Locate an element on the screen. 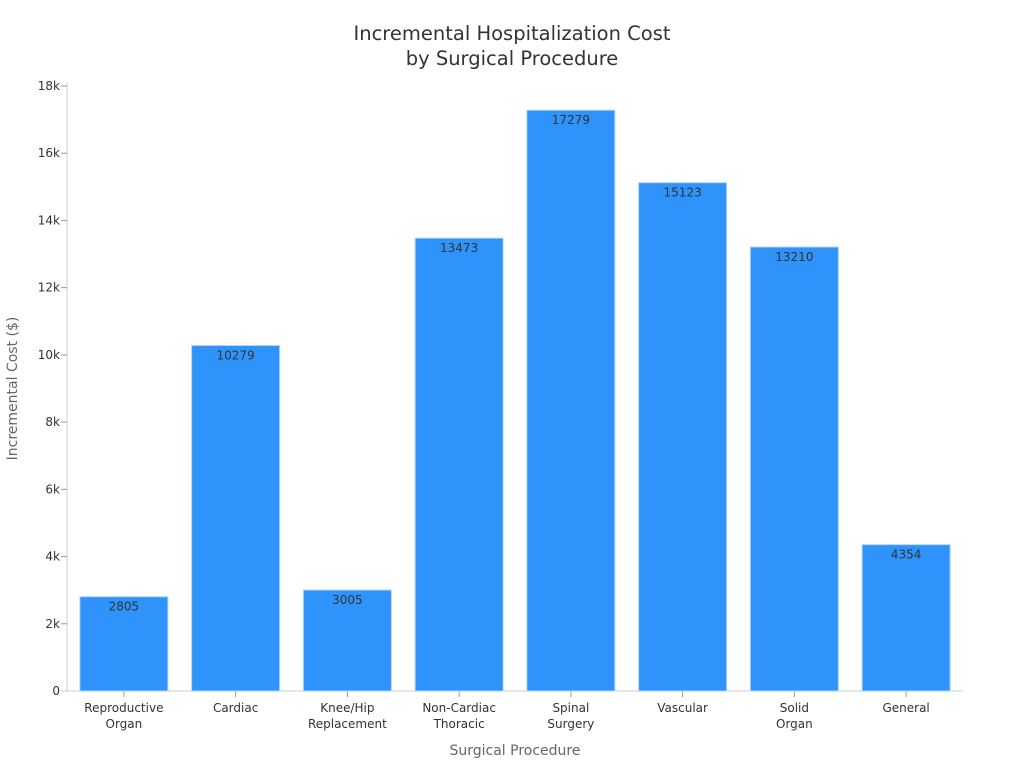  y-tick-label: 0 is located at coordinates (56, 691).